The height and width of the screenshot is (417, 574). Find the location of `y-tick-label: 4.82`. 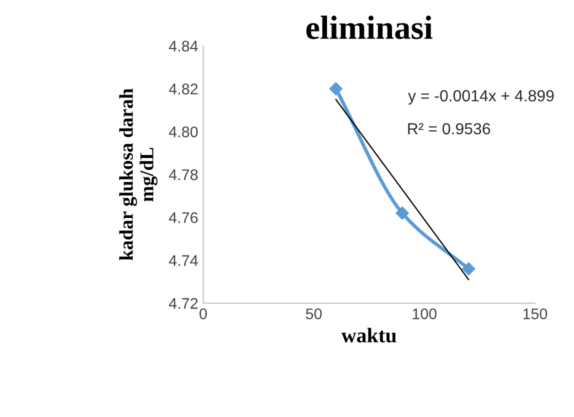

y-tick-label: 4.82 is located at coordinates (183, 89).